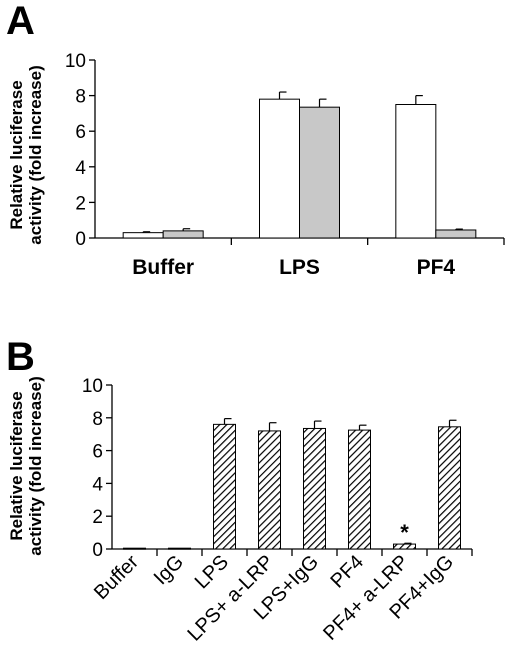 The height and width of the screenshot is (670, 520). Describe the element at coordinates (80, 203) in the screenshot. I see `panel-a-y-tick-label: 2` at that location.